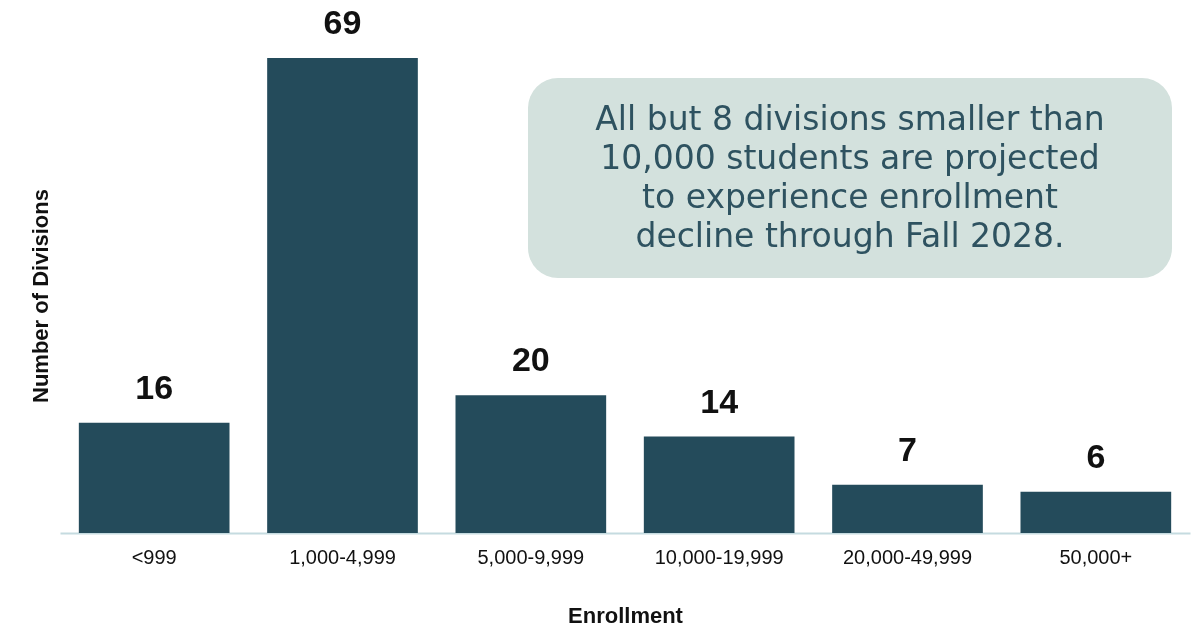 The height and width of the screenshot is (642, 1192). I want to click on x-tick-label: <999, so click(154, 556).